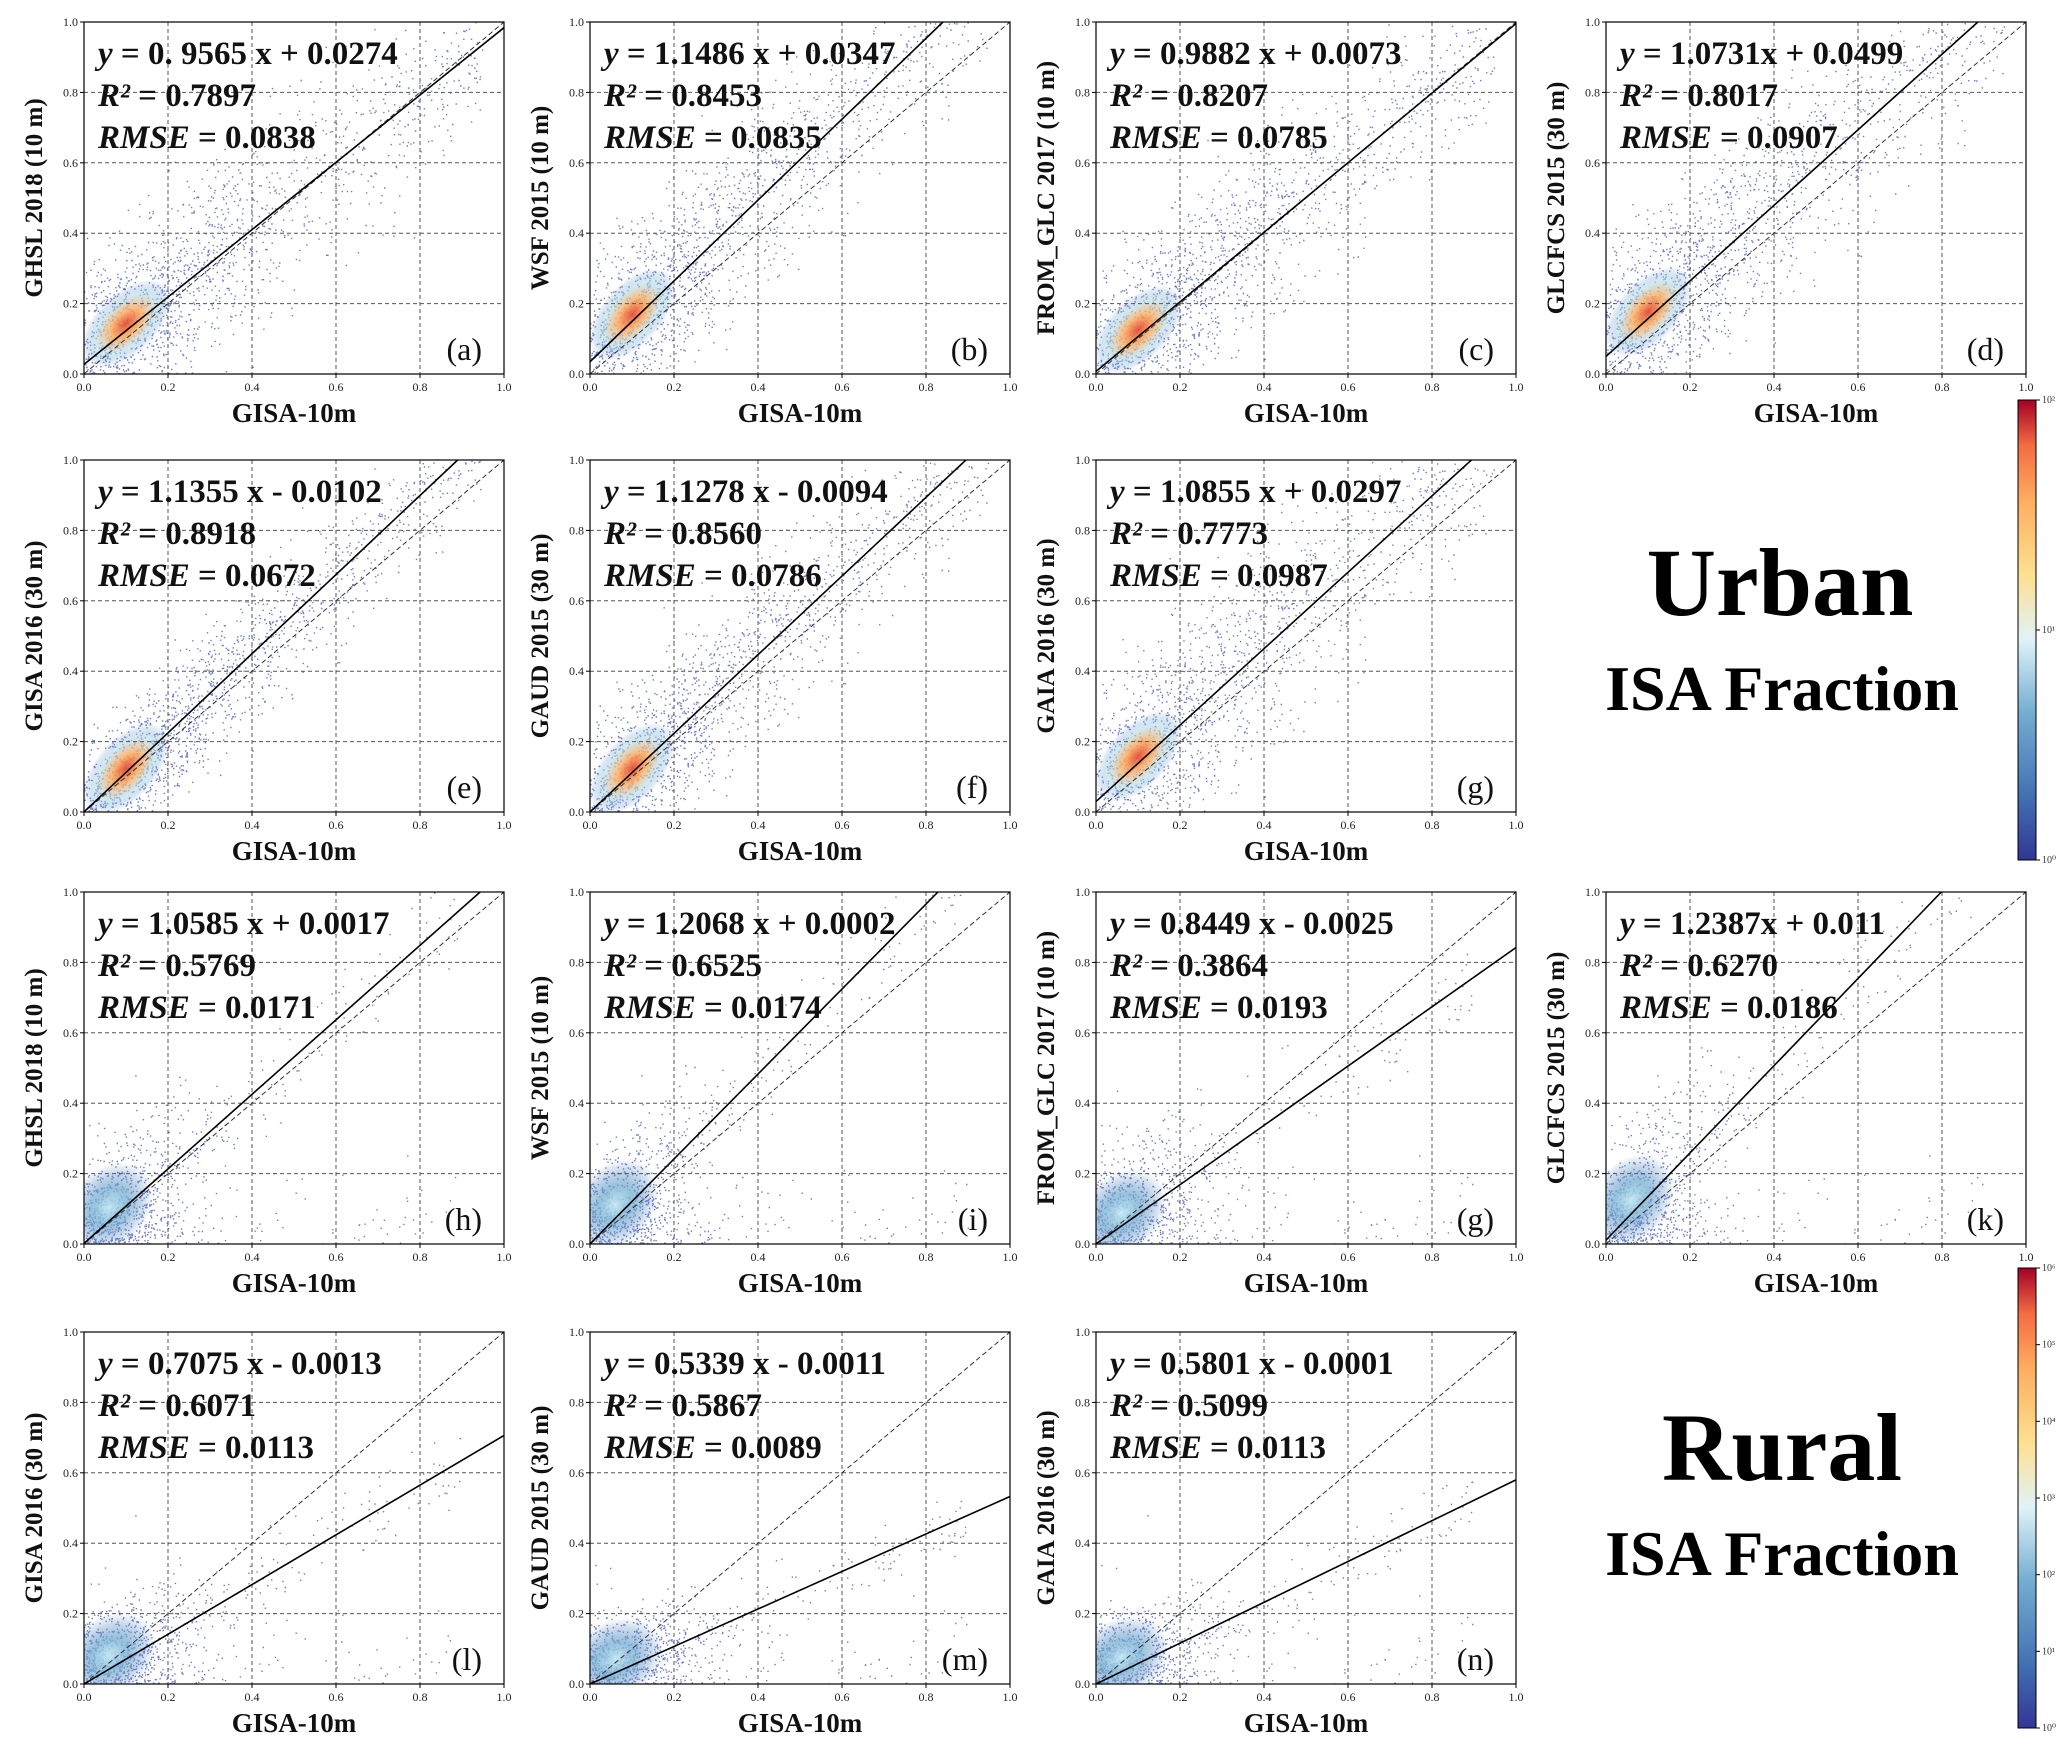  I want to click on panel-label: (h), so click(463, 1219).